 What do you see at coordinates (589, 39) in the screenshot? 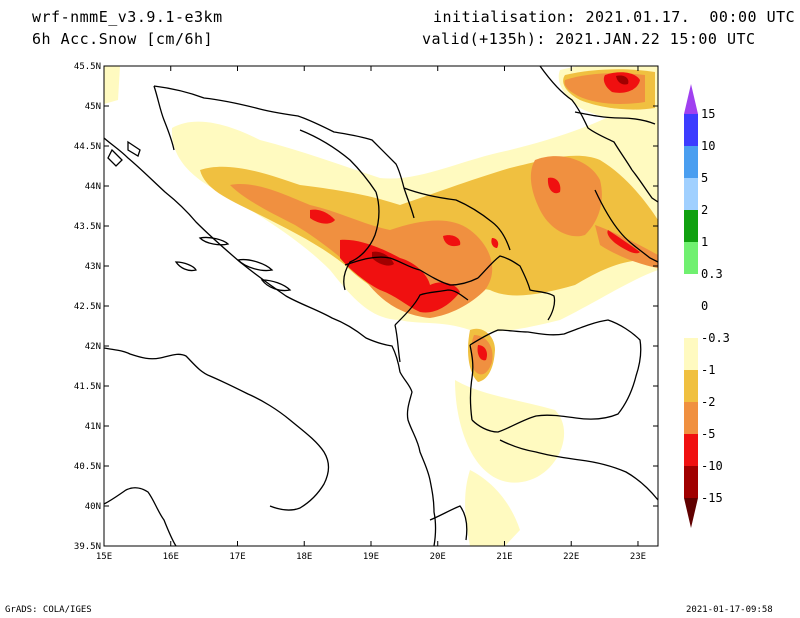
I see `valid-time: valid(+135h): 2021.JAN.22 15:00 UTC` at bounding box center [589, 39].